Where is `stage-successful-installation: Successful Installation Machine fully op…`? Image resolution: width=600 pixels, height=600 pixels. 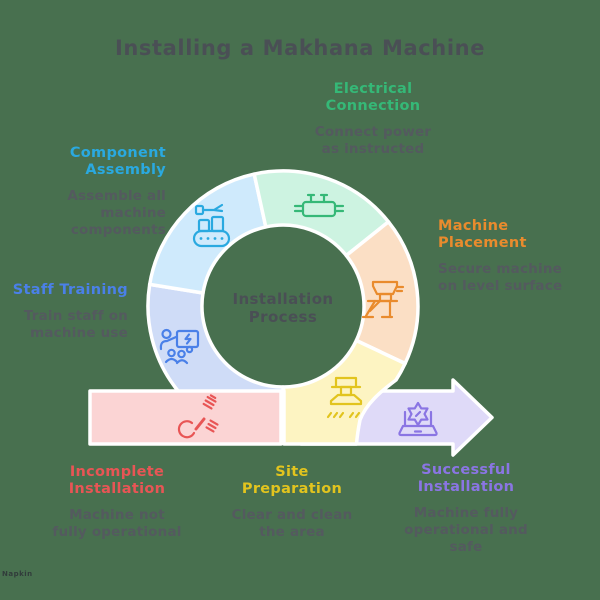 stage-successful-installation: Successful Installation Machine fully op… is located at coordinates (466, 509).